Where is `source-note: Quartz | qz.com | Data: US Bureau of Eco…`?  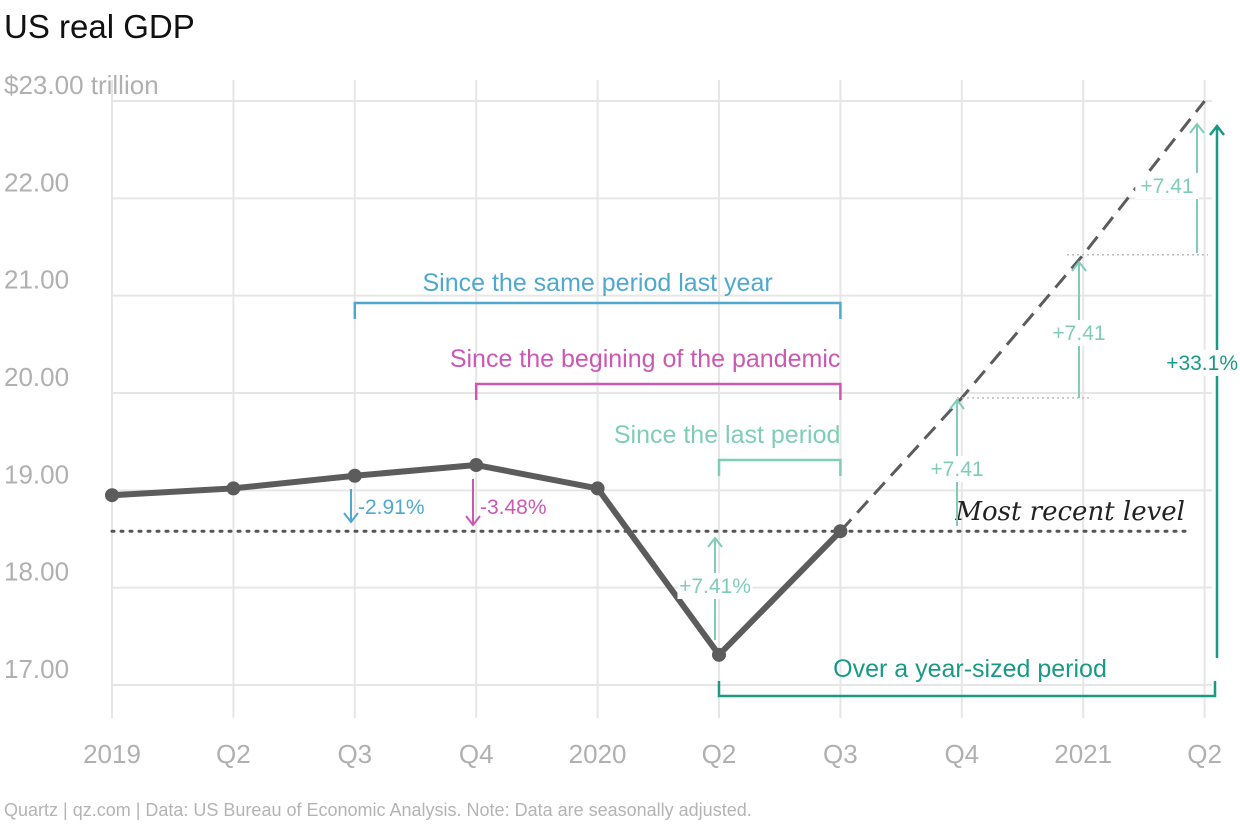 source-note: Quartz | qz.com | Data: US Bureau of Eco… is located at coordinates (378, 810).